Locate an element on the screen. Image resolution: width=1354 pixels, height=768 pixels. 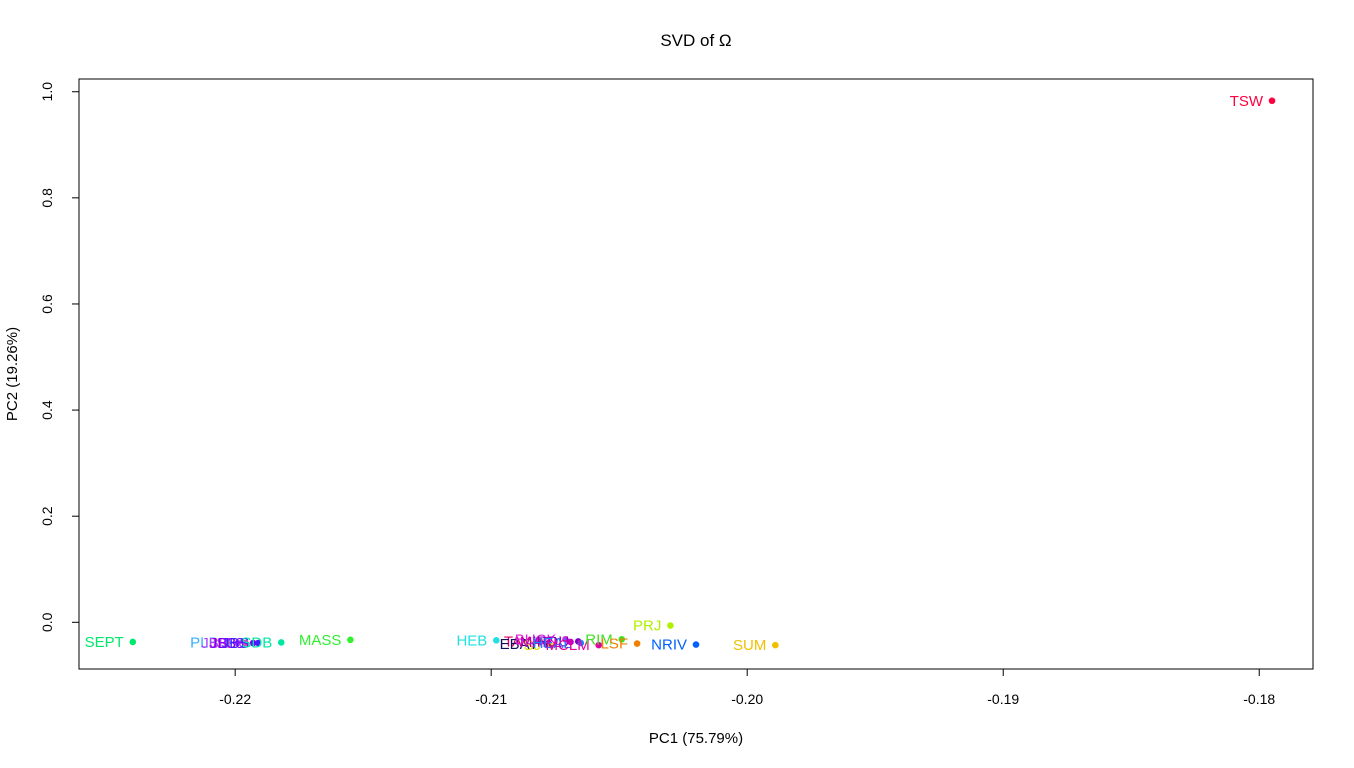
point-label: BUCK is located at coordinates (536, 639).